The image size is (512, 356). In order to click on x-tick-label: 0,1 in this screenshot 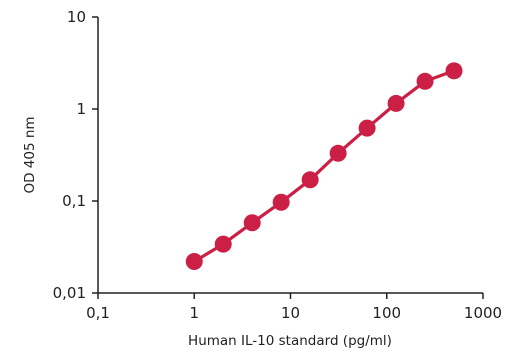, I will do `click(98, 313)`.